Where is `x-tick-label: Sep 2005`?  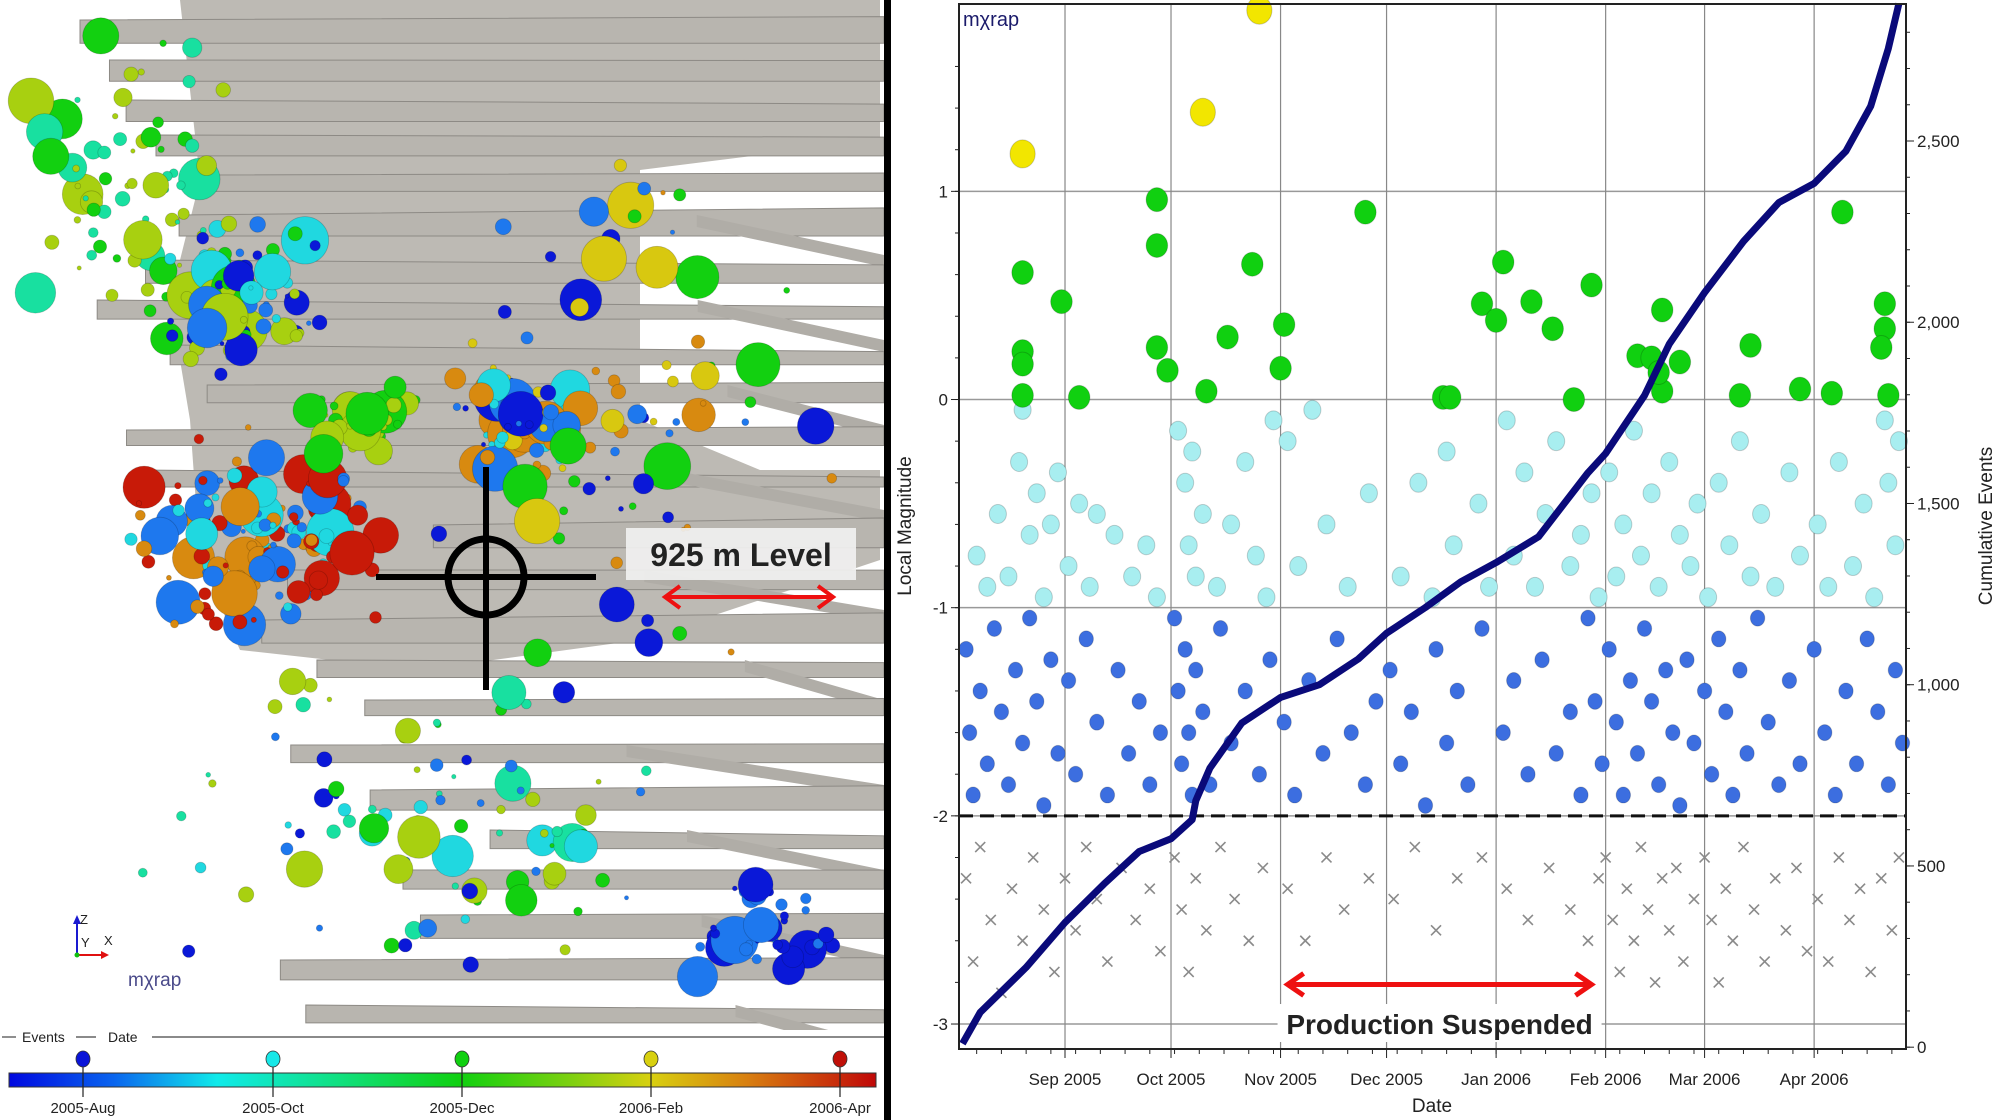
x-tick-label: Sep 2005 is located at coordinates (1065, 1079).